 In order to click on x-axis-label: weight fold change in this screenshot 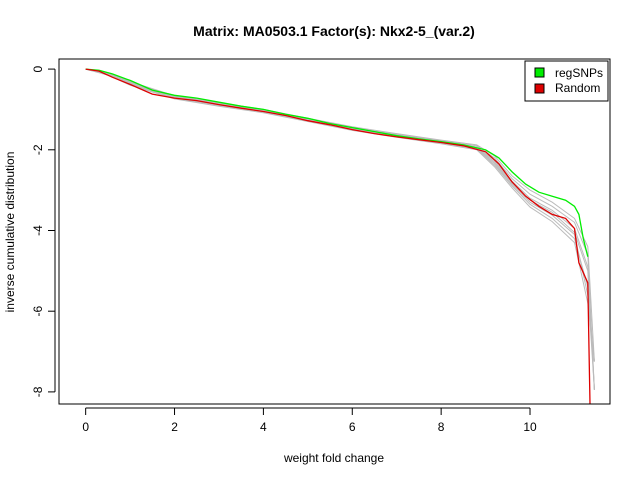, I will do `click(333, 458)`.